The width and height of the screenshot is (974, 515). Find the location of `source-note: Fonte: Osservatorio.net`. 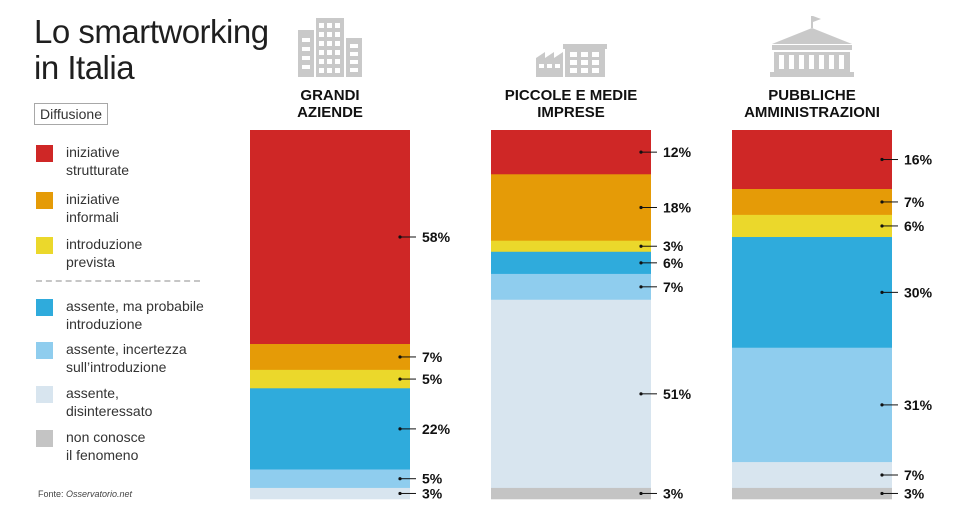

source-note: Fonte: Osservatorio.net is located at coordinates (85, 494).